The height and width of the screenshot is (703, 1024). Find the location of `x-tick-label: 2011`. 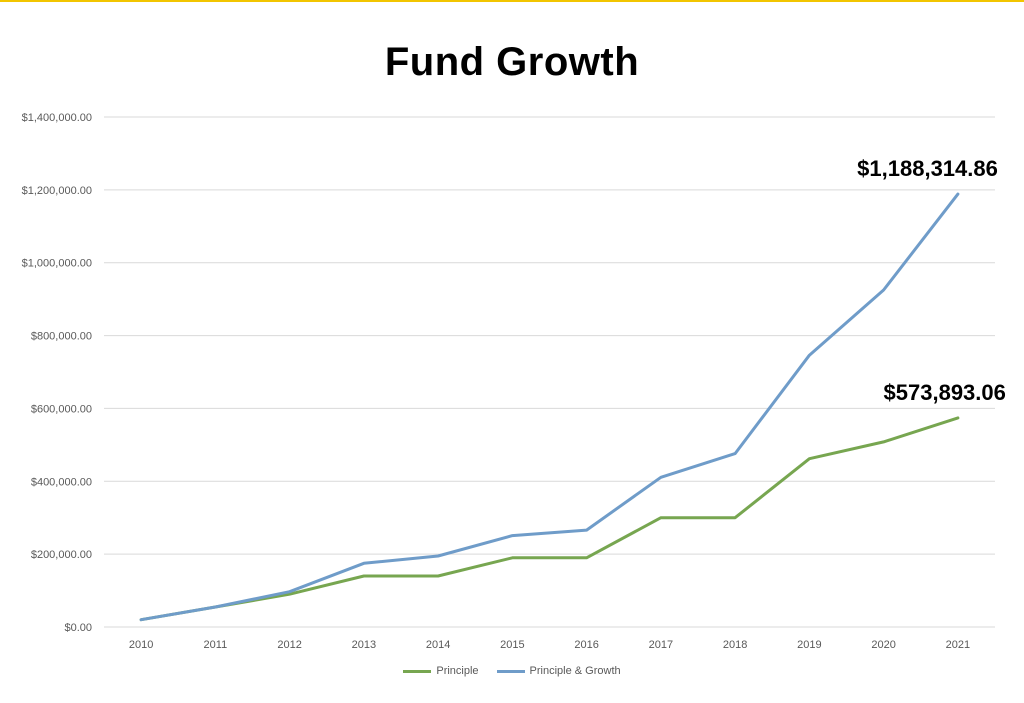

x-tick-label: 2011 is located at coordinates (216, 645).